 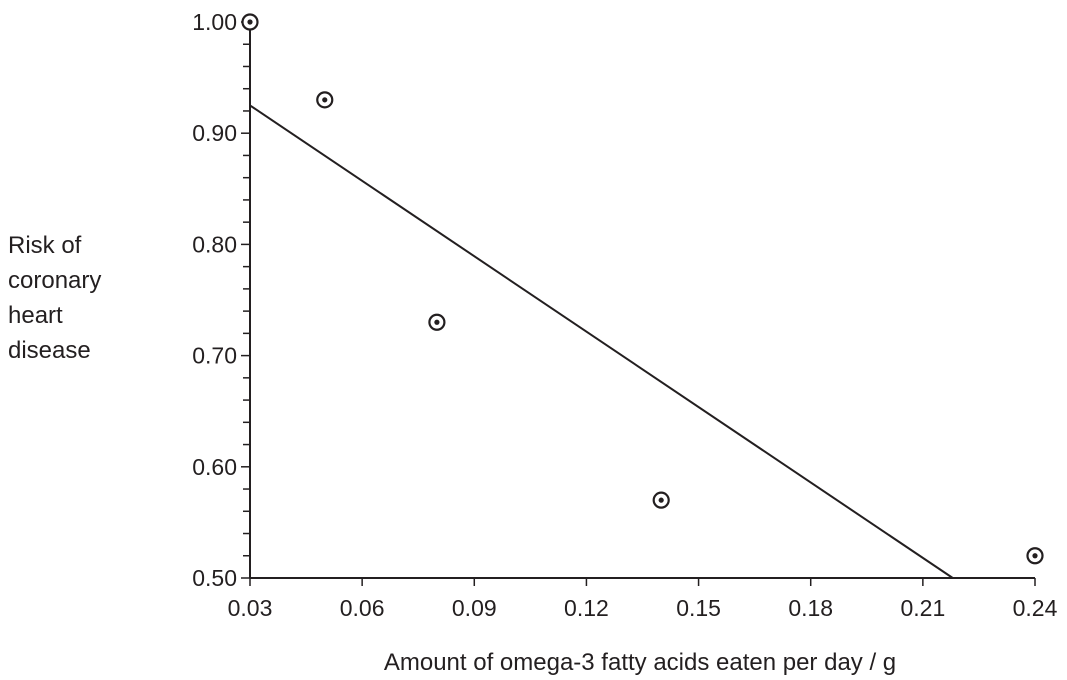 What do you see at coordinates (250, 608) in the screenshot?
I see `x-tick-label: 0.03` at bounding box center [250, 608].